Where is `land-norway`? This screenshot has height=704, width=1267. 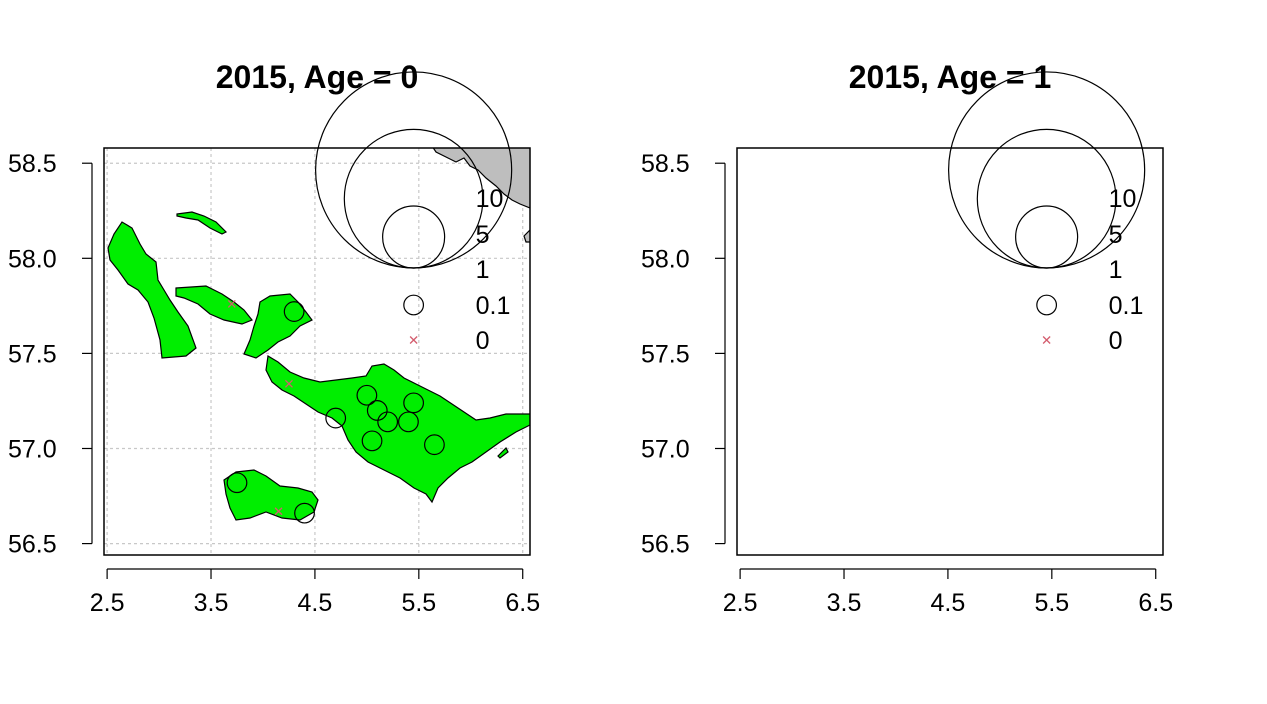 land-norway is located at coordinates (481, 178).